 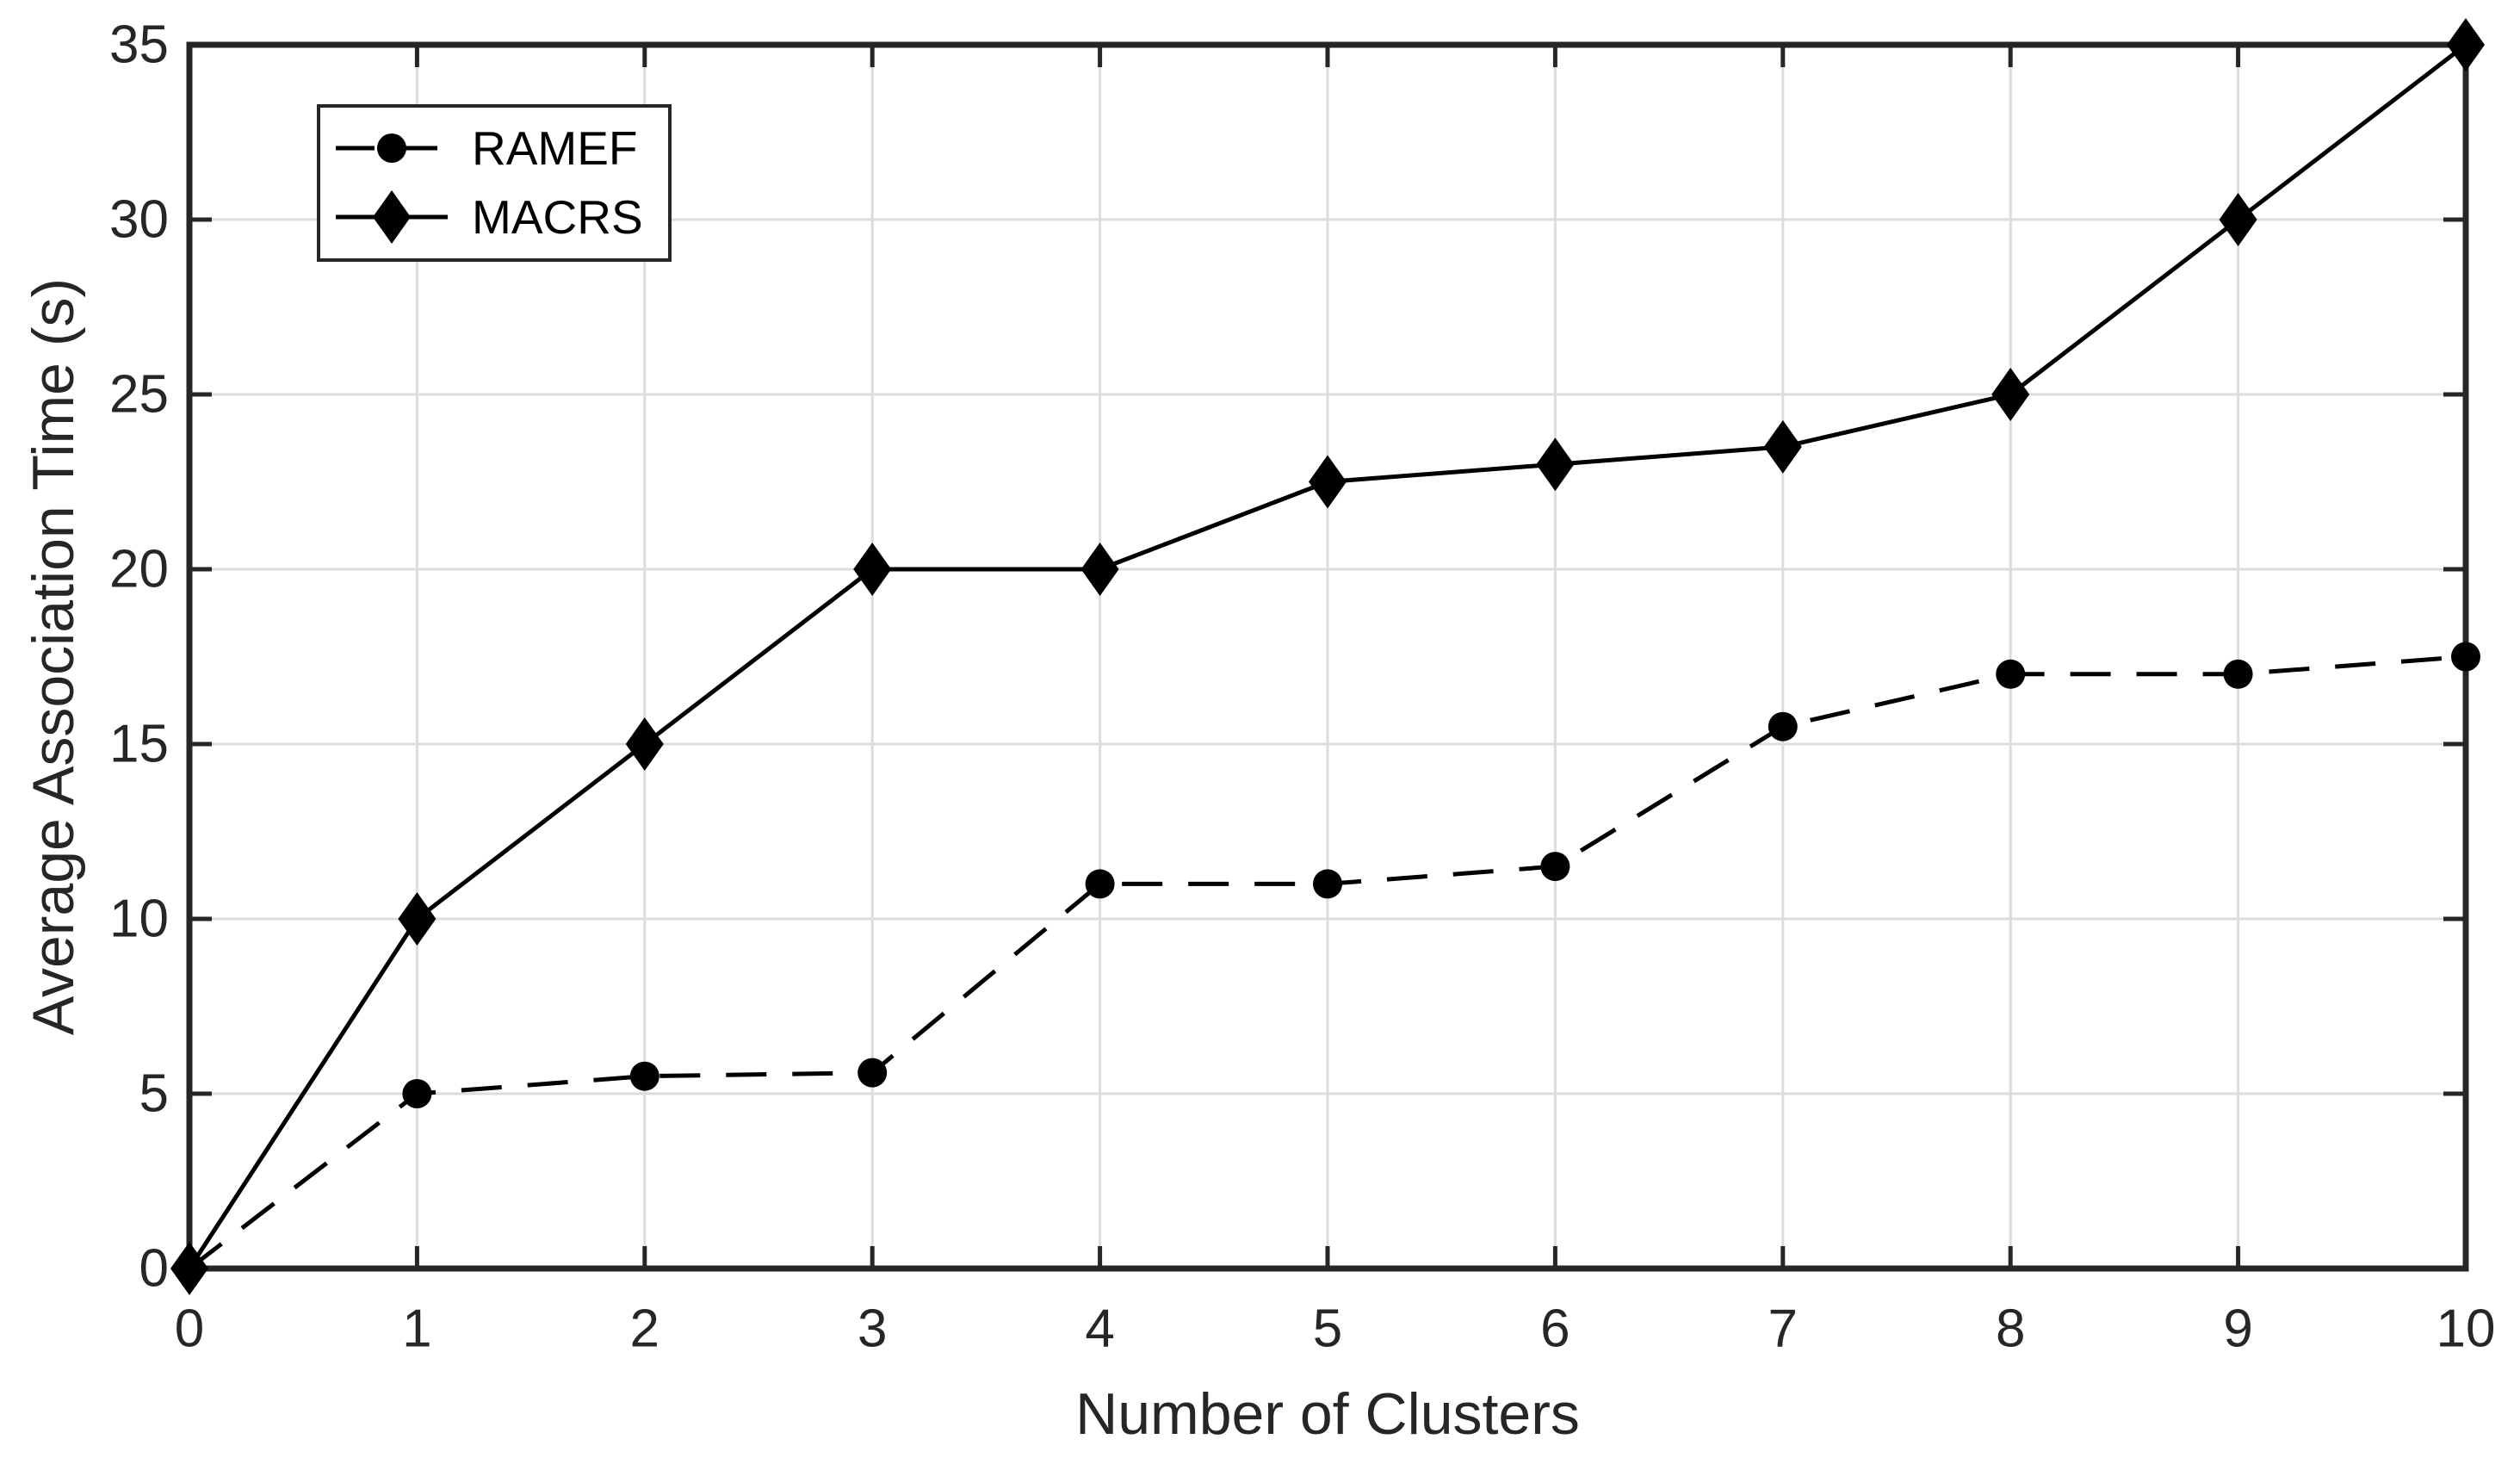 I want to click on y-tick-label: 5, so click(x=154, y=1094).